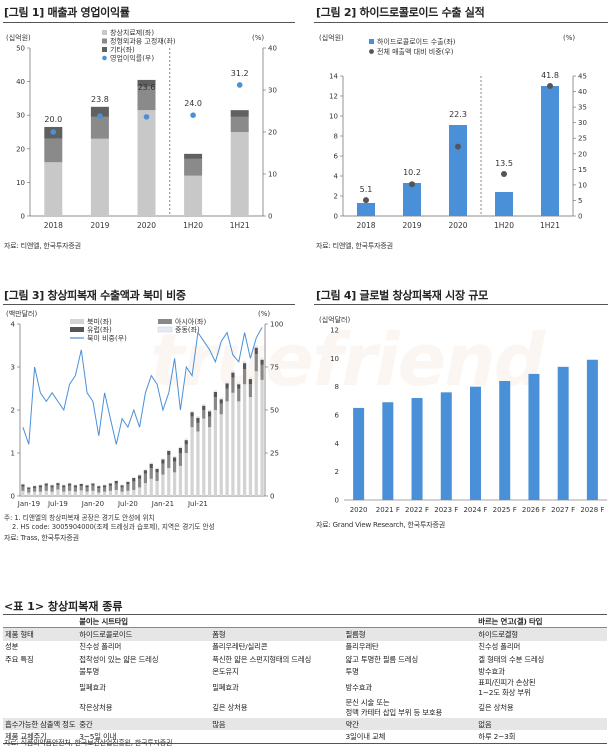 Image resolution: width=611 pixels, height=751 pixels. Describe the element at coordinates (190, 321) in the screenshot. I see `legend-label: 아시아(좌)` at that location.